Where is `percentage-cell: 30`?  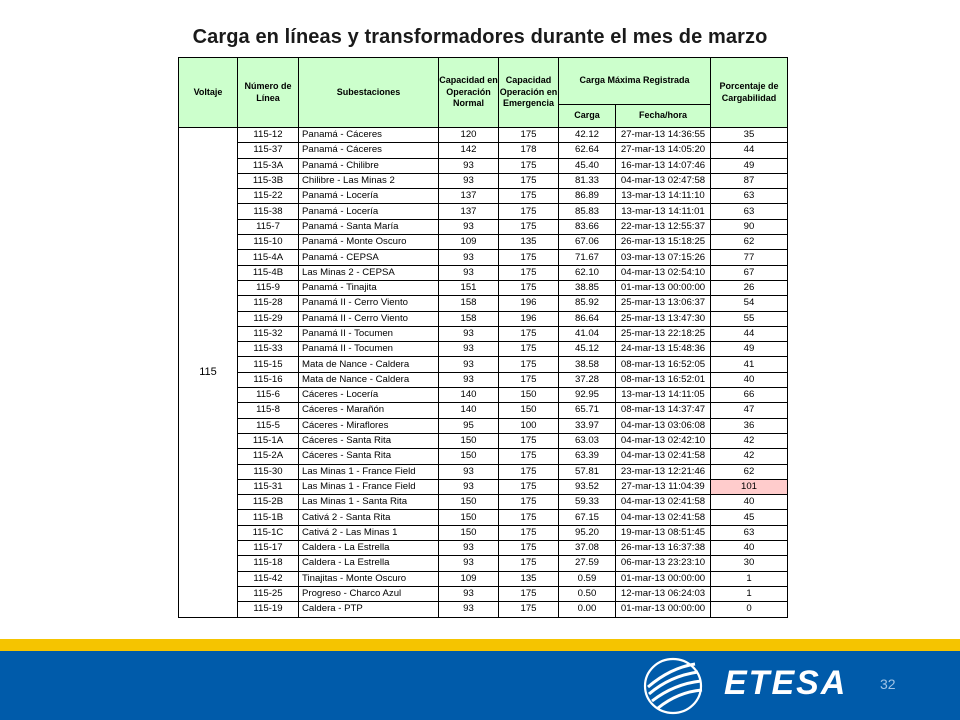 percentage-cell: 30 is located at coordinates (749, 563).